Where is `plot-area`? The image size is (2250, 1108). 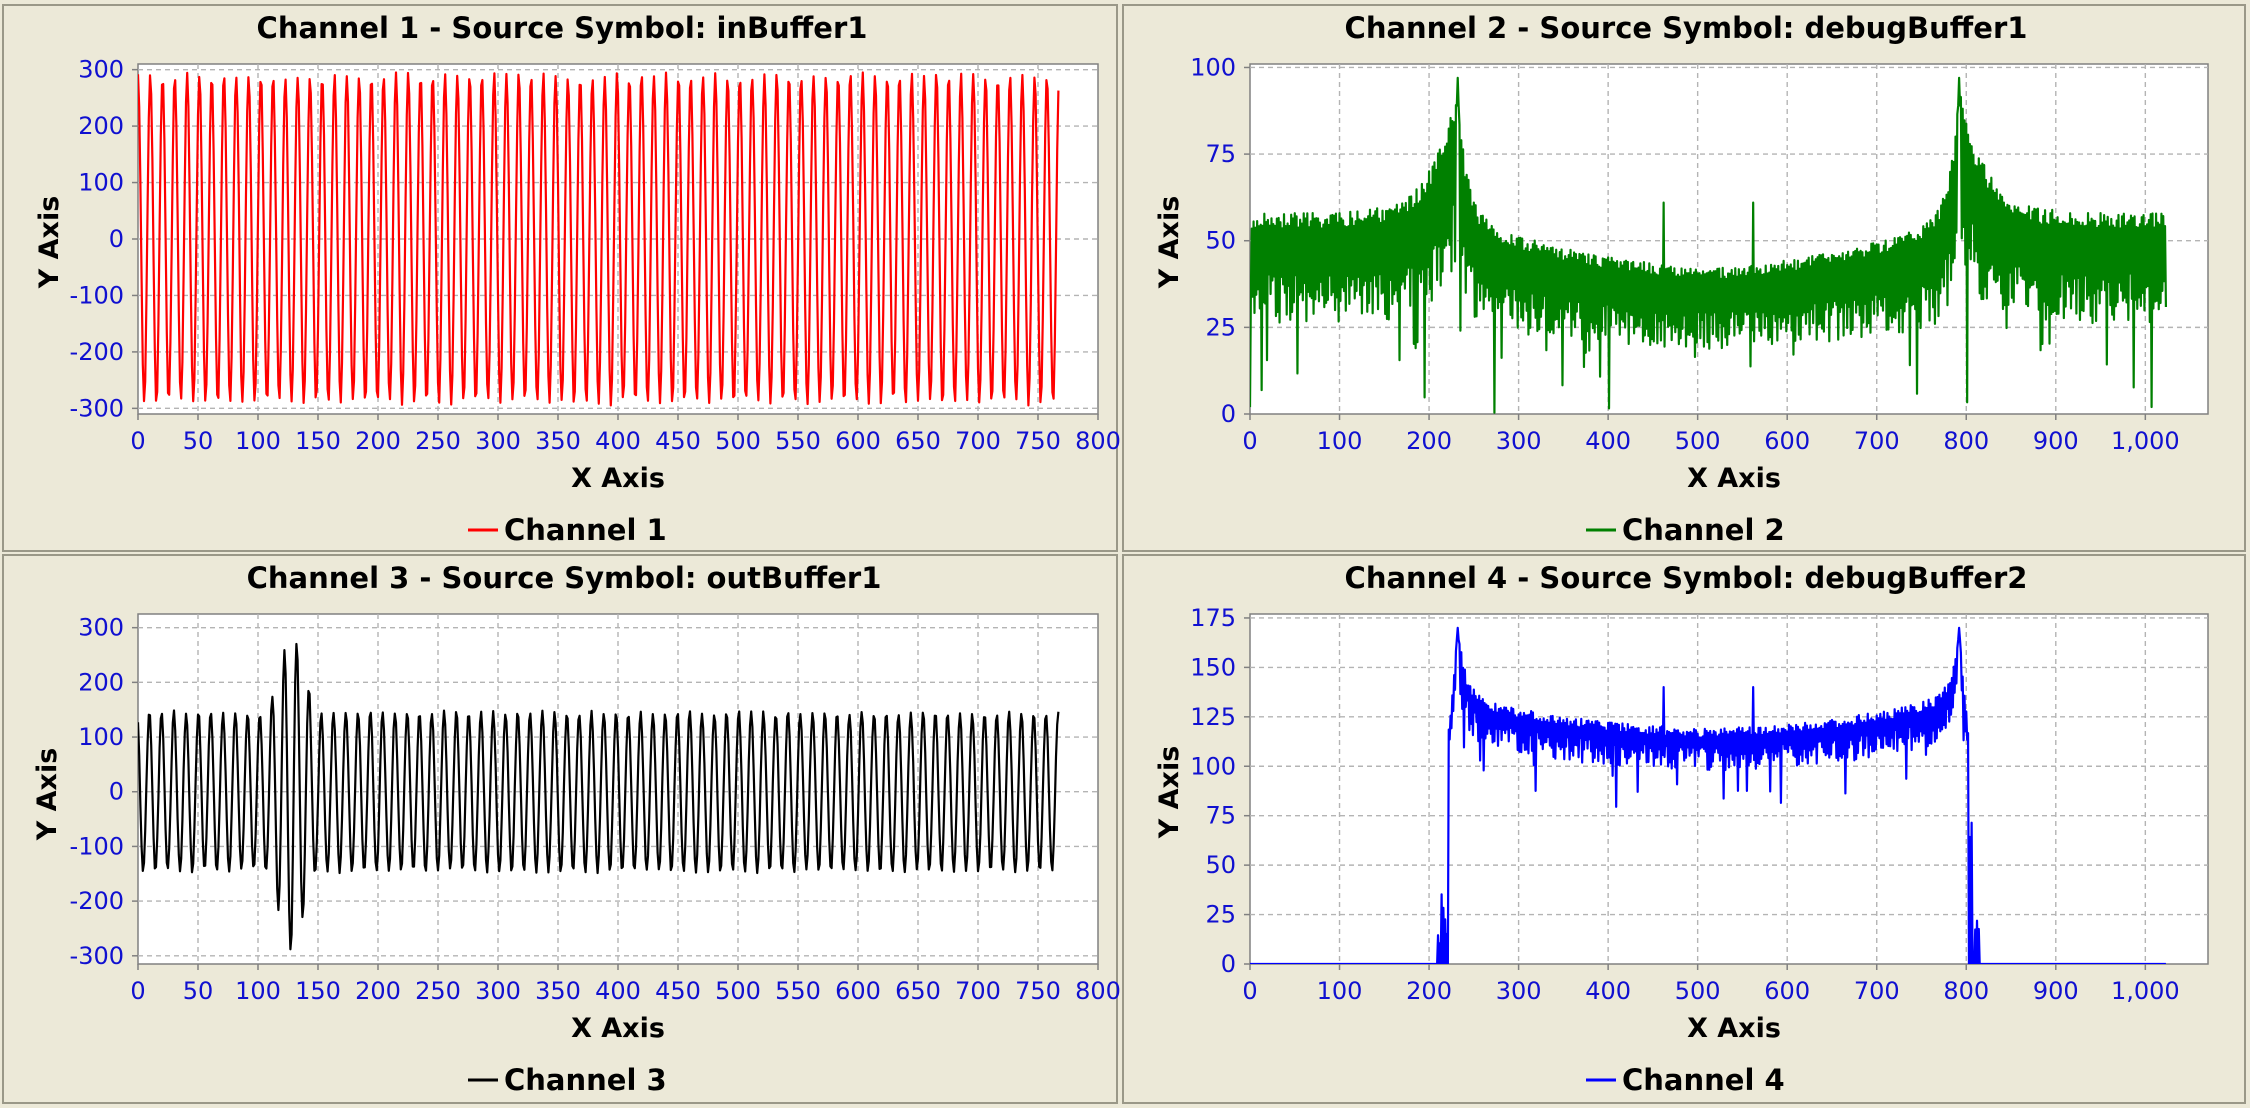 plot-area is located at coordinates (1729, 789).